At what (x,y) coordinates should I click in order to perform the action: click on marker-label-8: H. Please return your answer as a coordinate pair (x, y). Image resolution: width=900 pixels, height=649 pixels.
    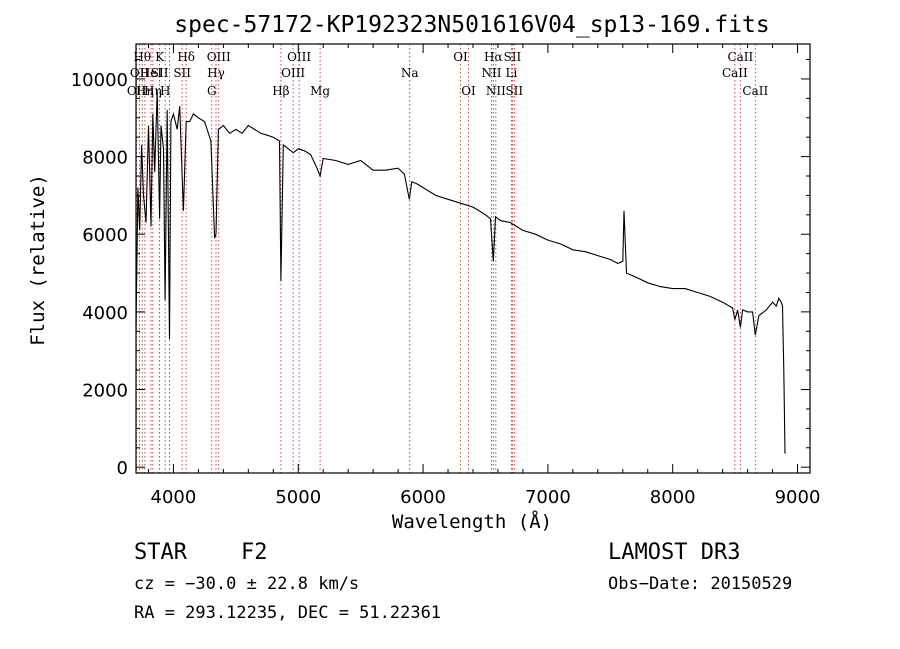
    Looking at the image, I should click on (165, 91).